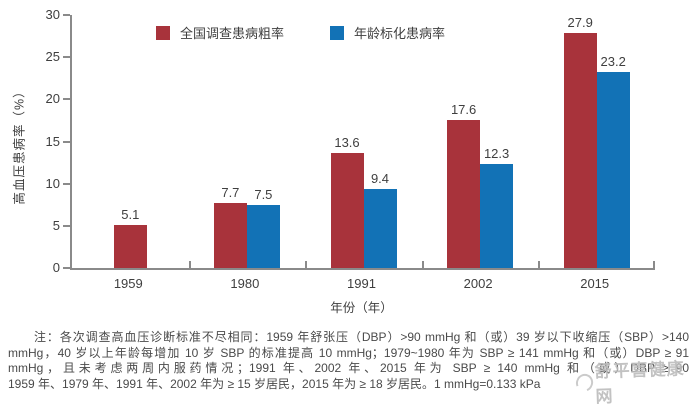 Image resolution: width=696 pixels, height=407 pixels. Describe the element at coordinates (497, 216) in the screenshot. I see `bar-standardized-2002` at that location.